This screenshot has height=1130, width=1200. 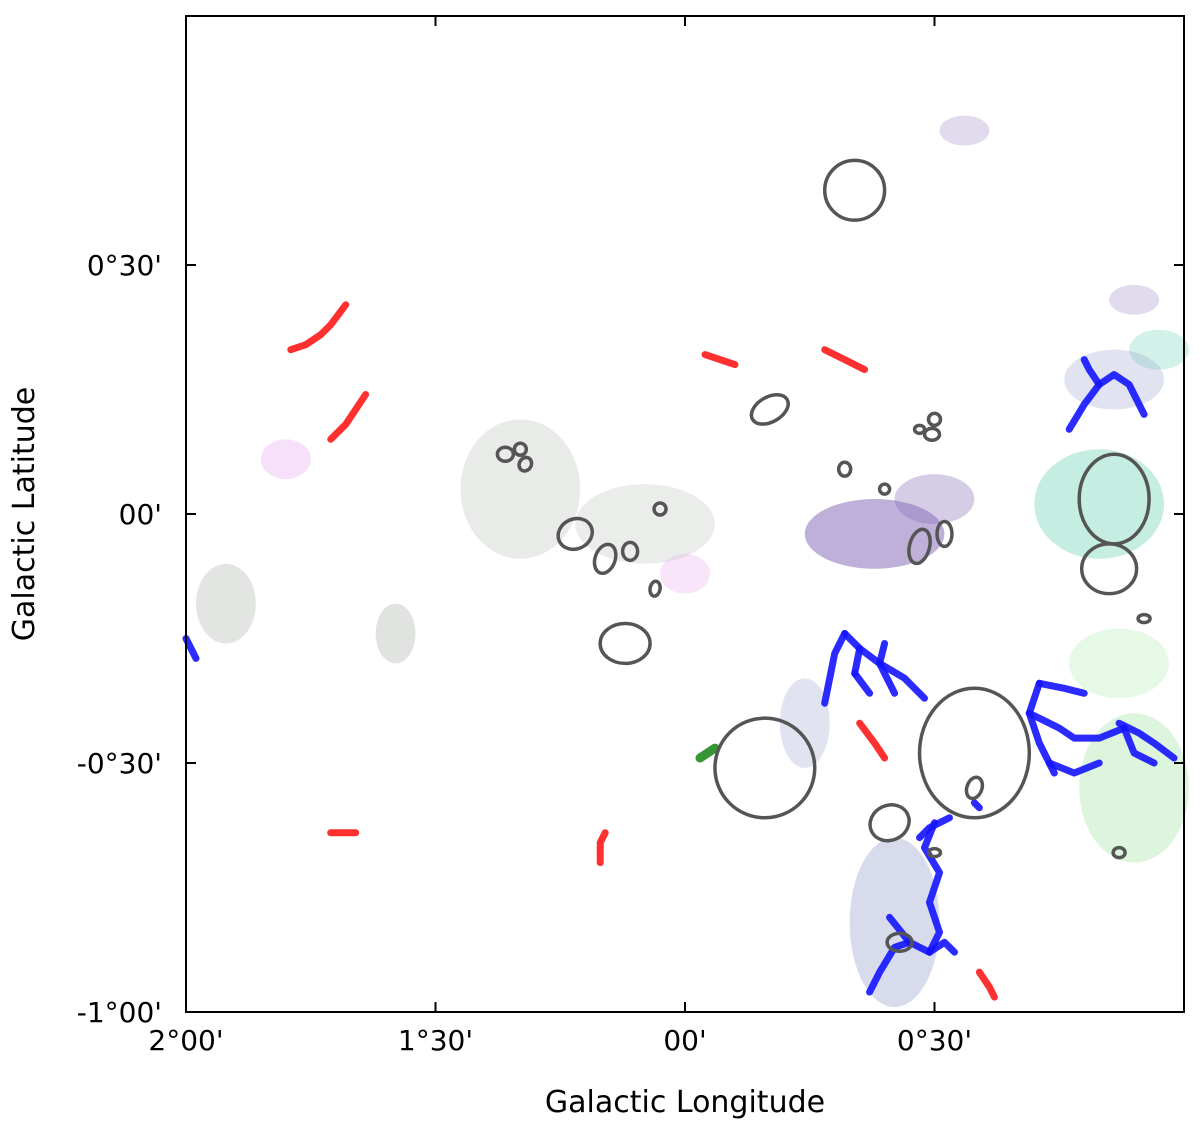 I want to click on y-tick-label-0: 0°30', so click(x=124, y=265).